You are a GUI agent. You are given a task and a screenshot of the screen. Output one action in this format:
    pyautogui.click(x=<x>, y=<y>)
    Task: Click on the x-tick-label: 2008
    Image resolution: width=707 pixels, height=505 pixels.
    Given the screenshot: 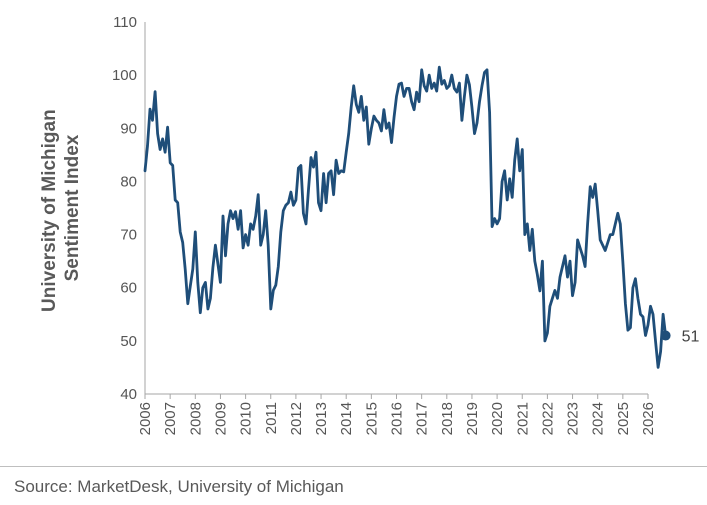 What is the action you would take?
    pyautogui.click(x=195, y=418)
    